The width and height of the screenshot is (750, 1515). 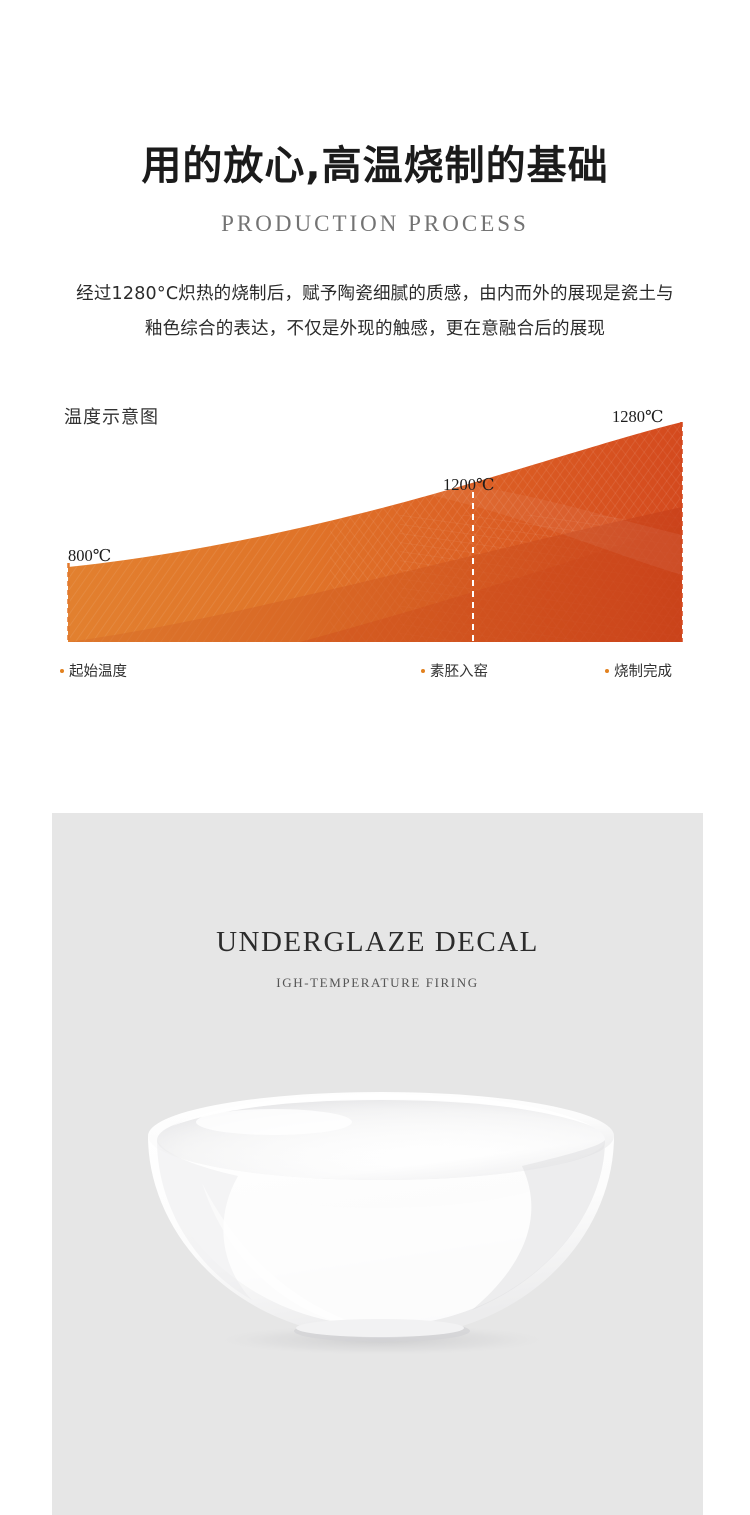 I want to click on page-subtitle: PRODUCTION PROCESS, so click(x=375, y=223).